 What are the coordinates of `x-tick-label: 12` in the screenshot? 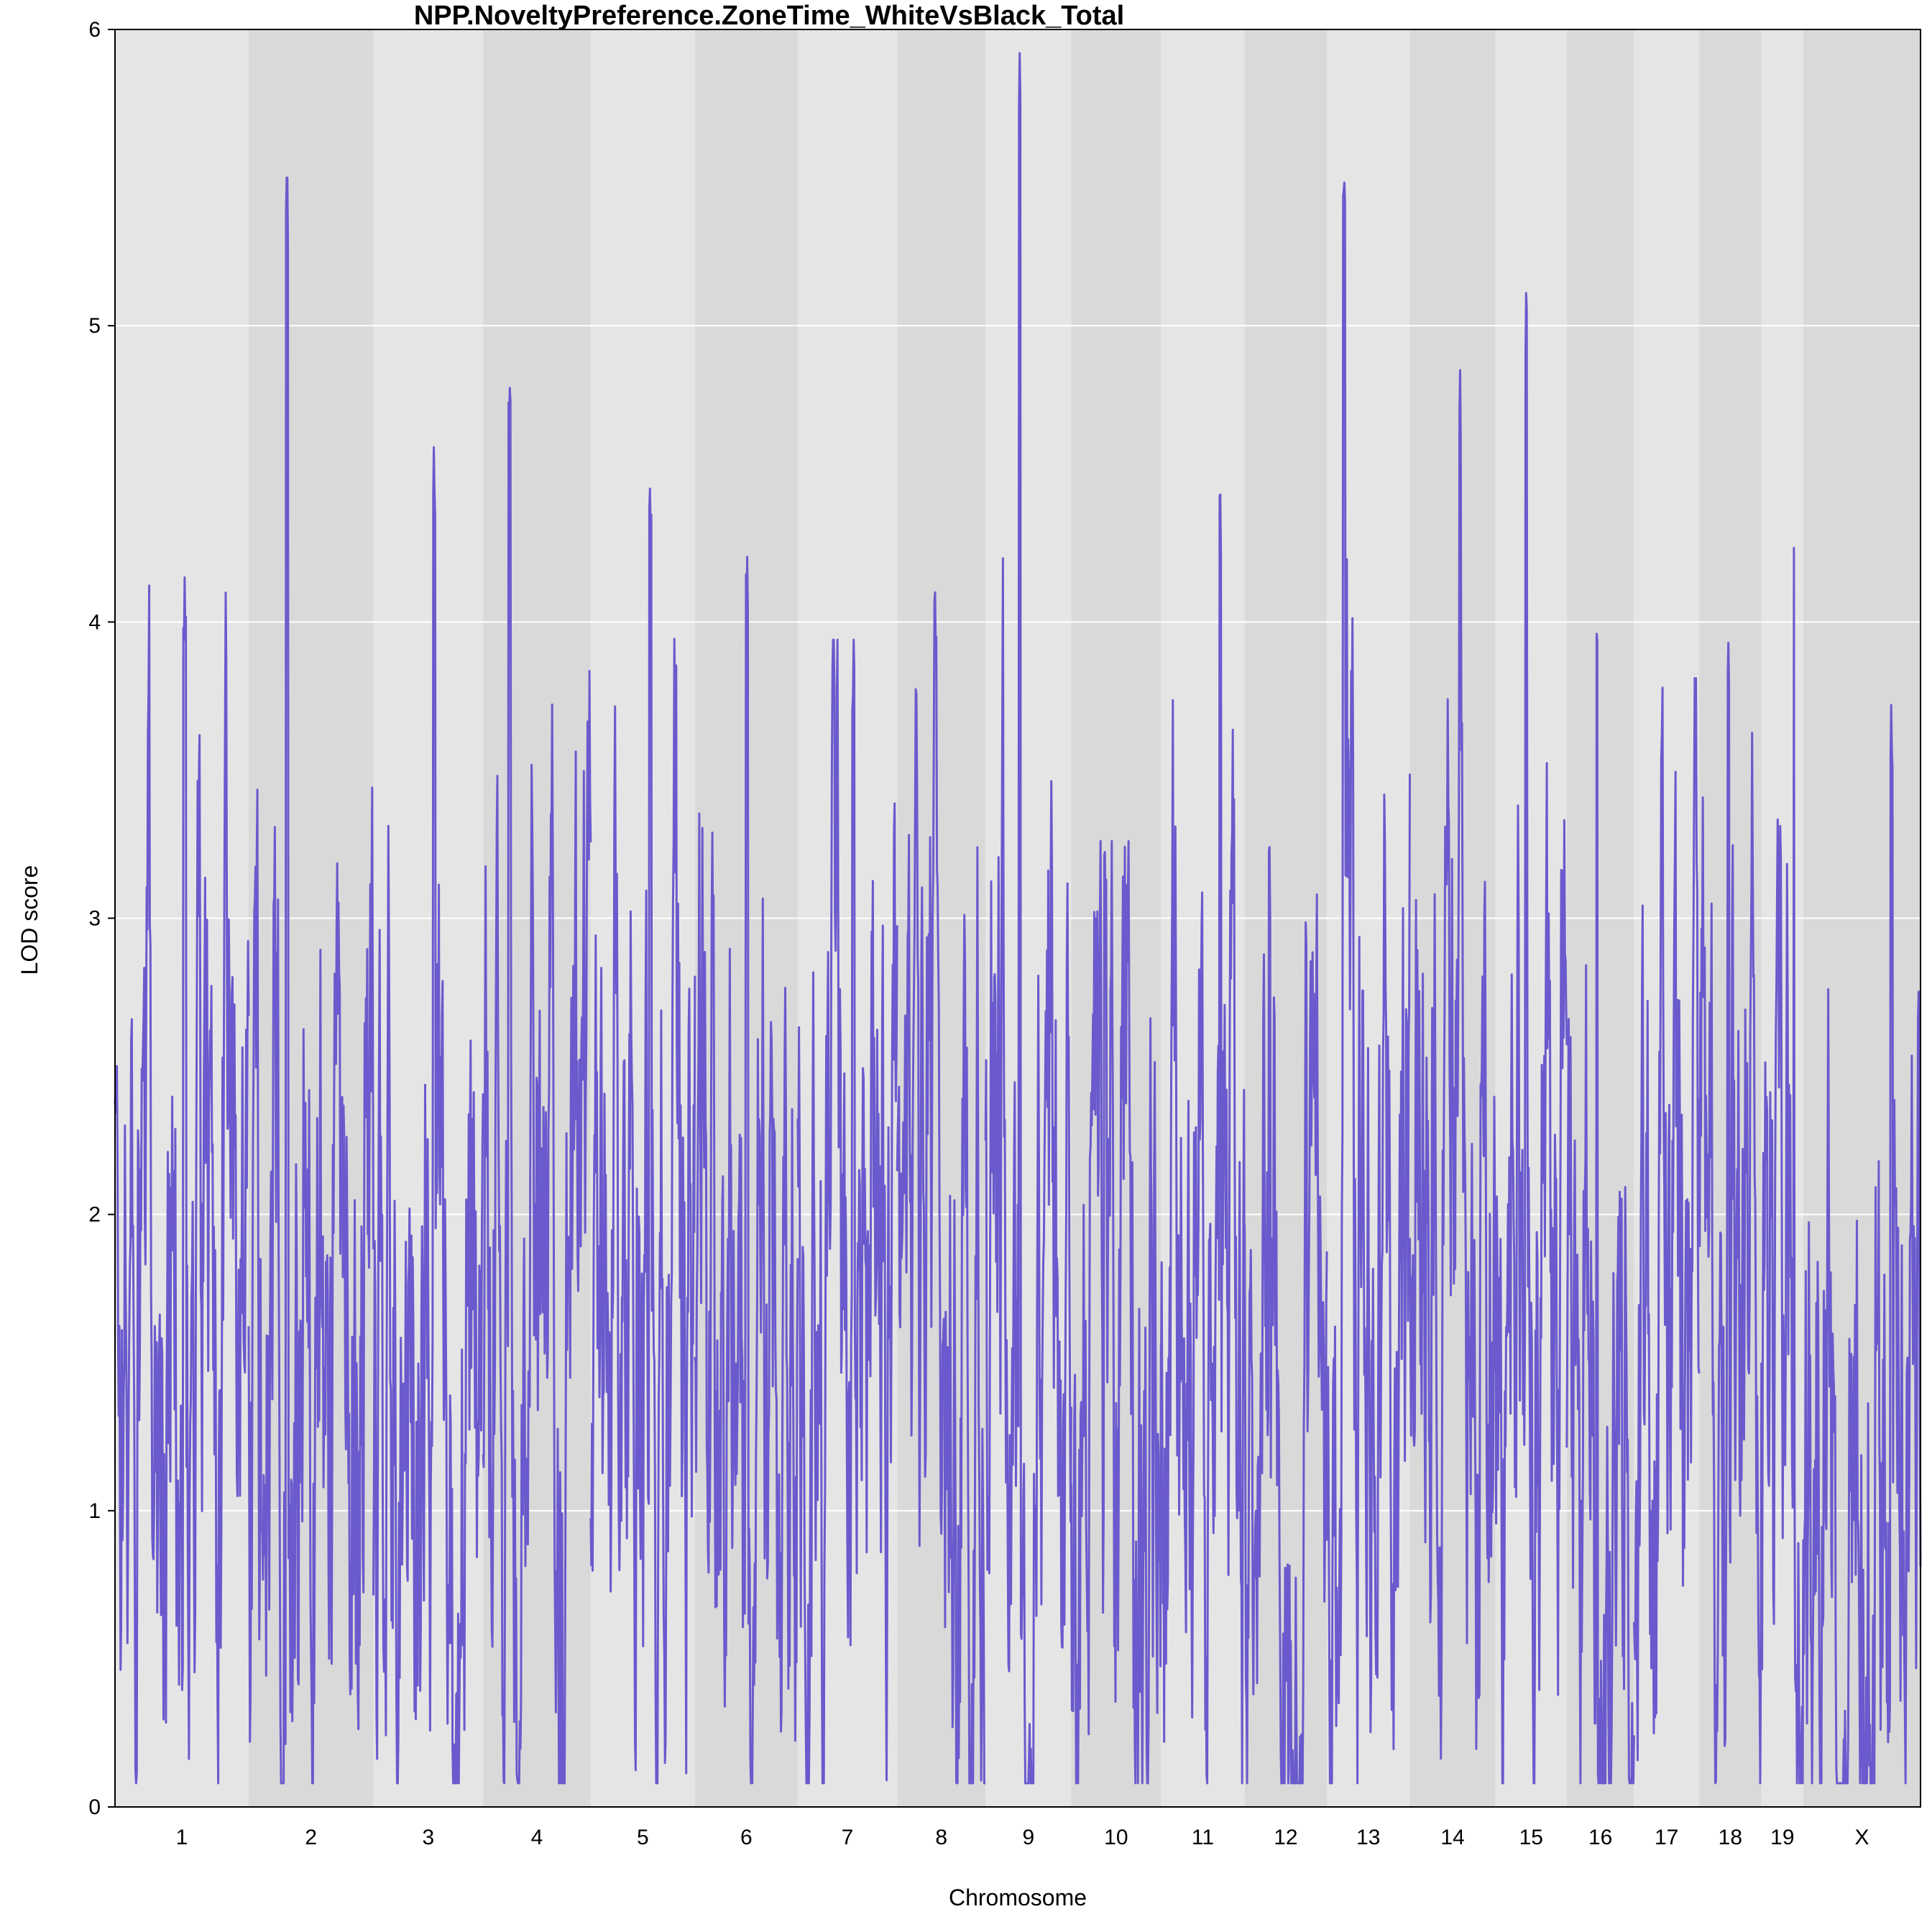 It's located at (1285, 1837).